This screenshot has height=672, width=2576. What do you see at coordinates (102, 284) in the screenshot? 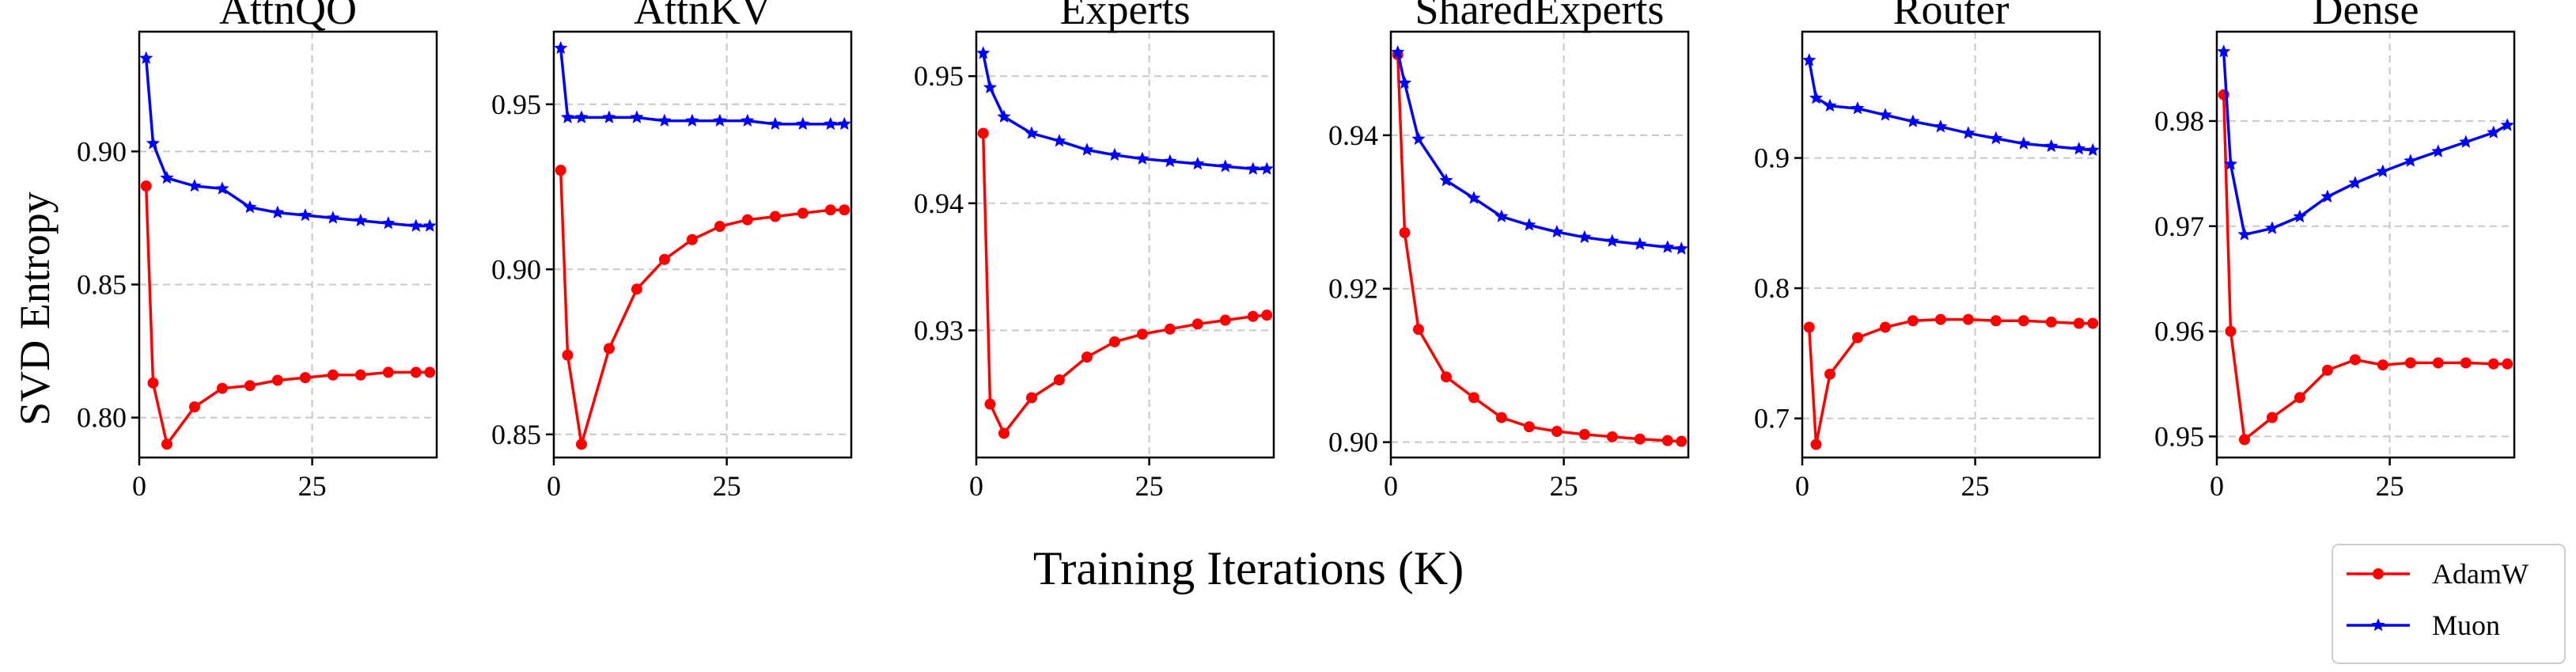
I see `y-tick-label: 0.85` at bounding box center [102, 284].